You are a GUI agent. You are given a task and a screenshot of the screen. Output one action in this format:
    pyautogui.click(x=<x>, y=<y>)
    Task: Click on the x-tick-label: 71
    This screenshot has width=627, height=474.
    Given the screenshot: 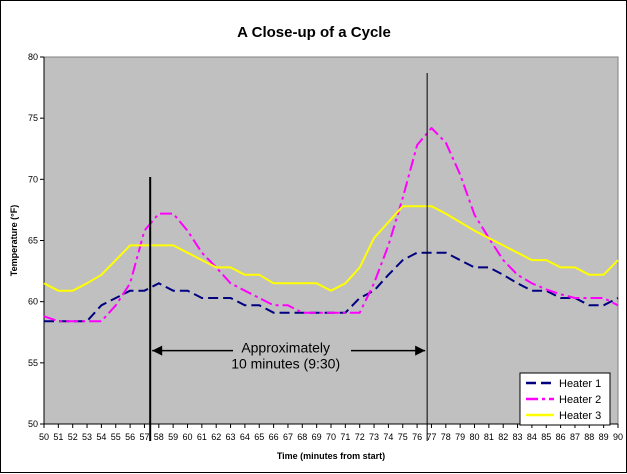 What is the action you would take?
    pyautogui.click(x=345, y=437)
    